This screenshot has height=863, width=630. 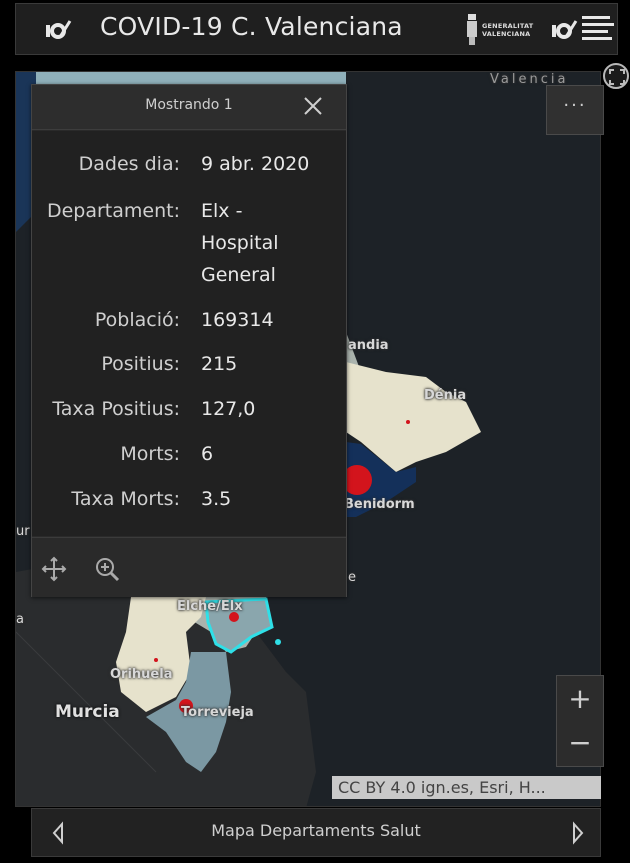 I want to click on zoom-controls: + −, so click(x=580, y=721).